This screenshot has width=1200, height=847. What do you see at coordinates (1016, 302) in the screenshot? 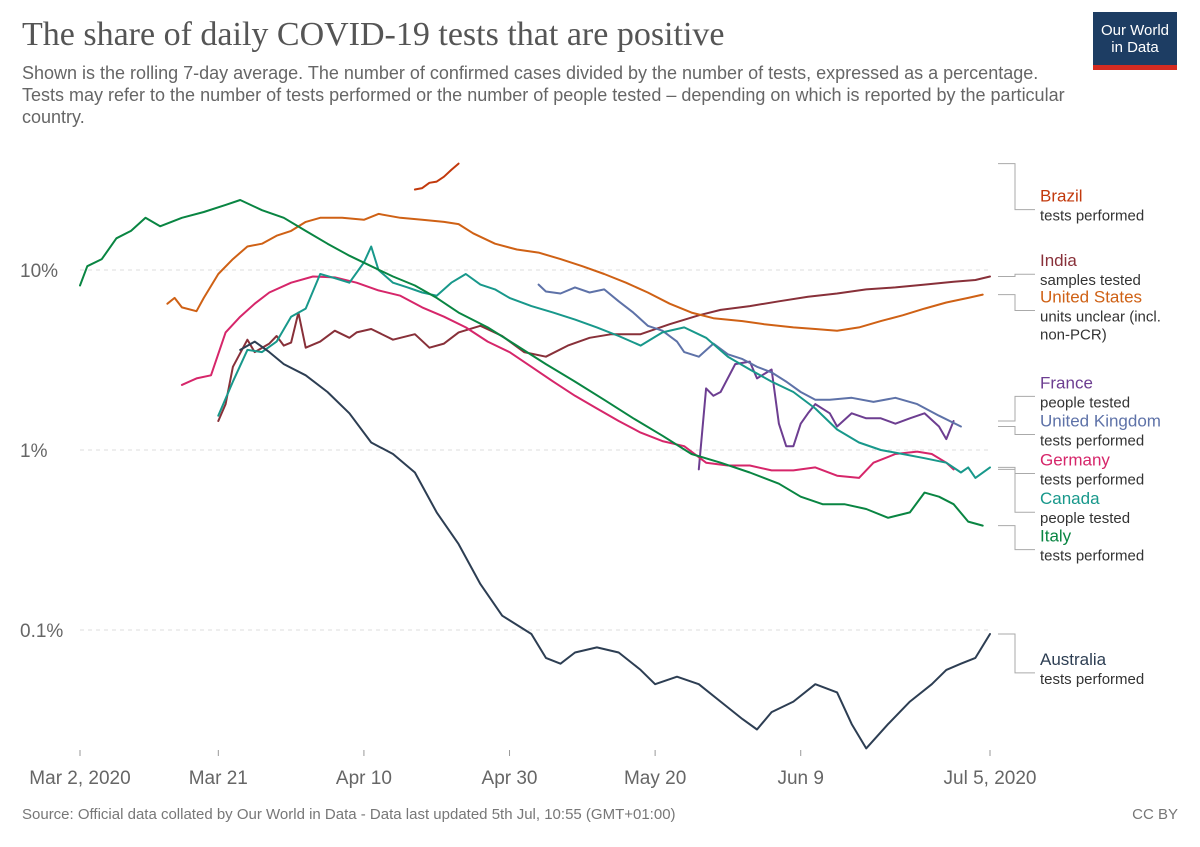
I see `label-connector-united-states` at bounding box center [1016, 302].